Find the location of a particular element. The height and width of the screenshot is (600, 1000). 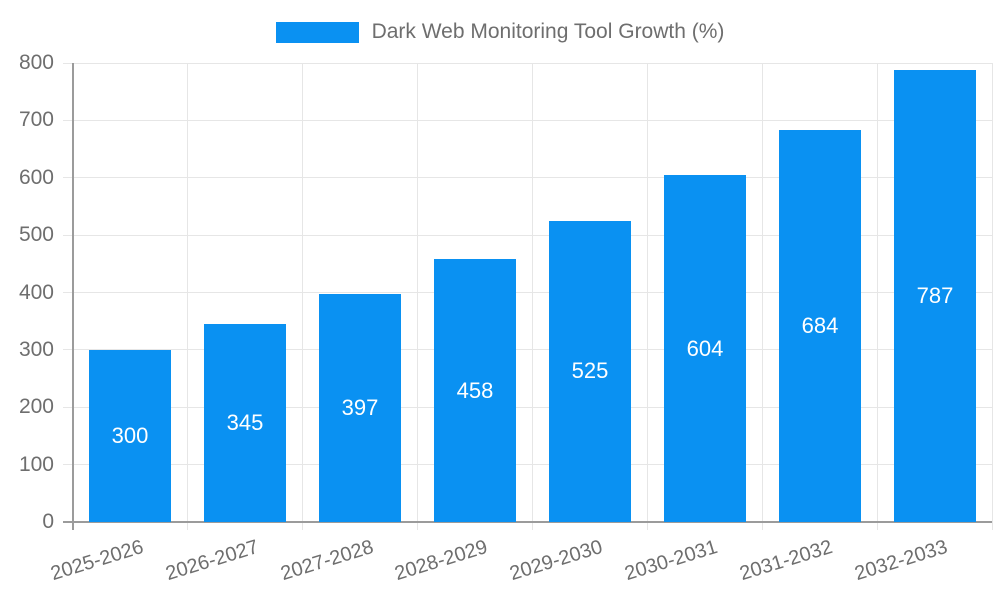

bar-value-label: 525 is located at coordinates (590, 370).